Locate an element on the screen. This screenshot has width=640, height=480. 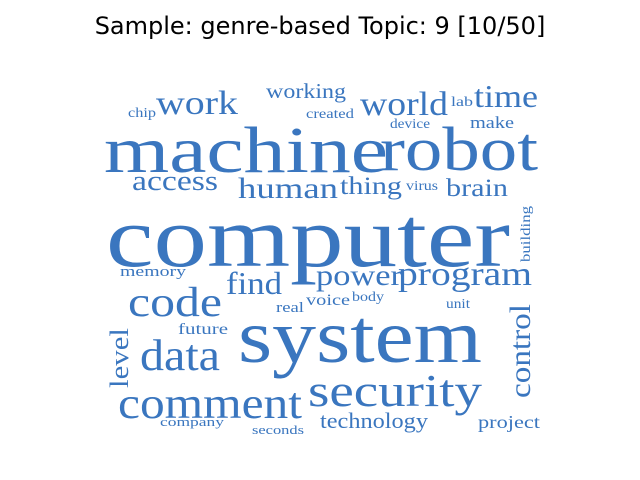
word-make: make is located at coordinates (492, 122).